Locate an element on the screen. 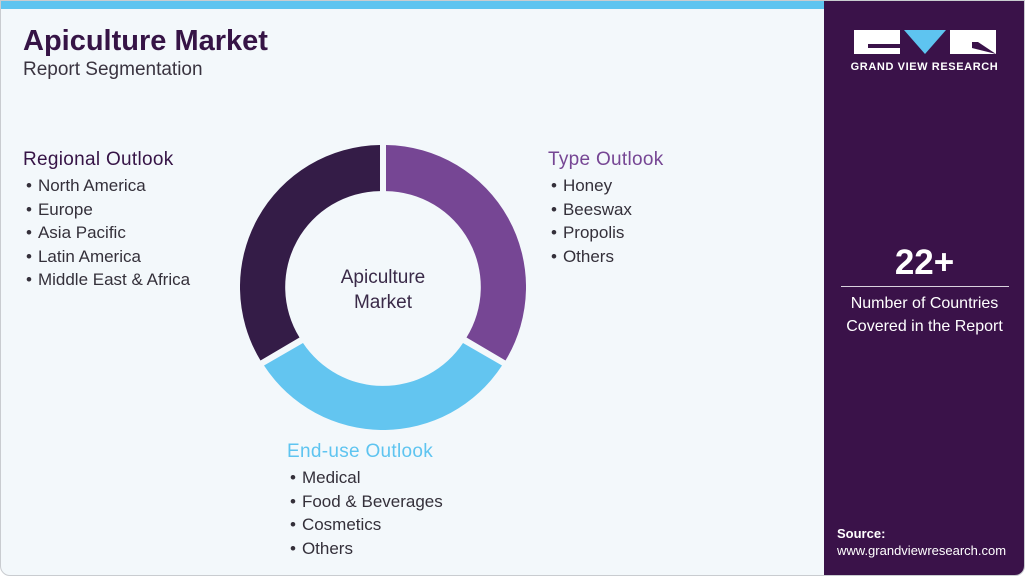 The height and width of the screenshot is (576, 1025). donut-center-line1: Apiculture is located at coordinates (383, 277).